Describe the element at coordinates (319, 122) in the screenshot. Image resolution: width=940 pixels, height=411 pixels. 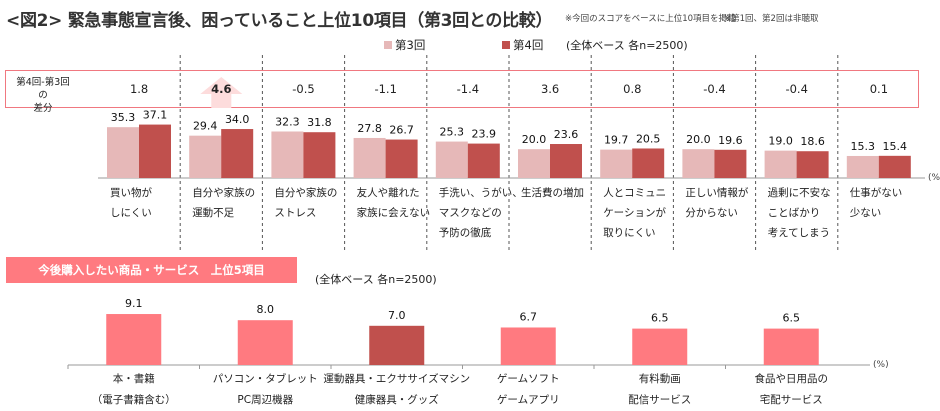
I see `value-label-round4: 31.8` at that location.